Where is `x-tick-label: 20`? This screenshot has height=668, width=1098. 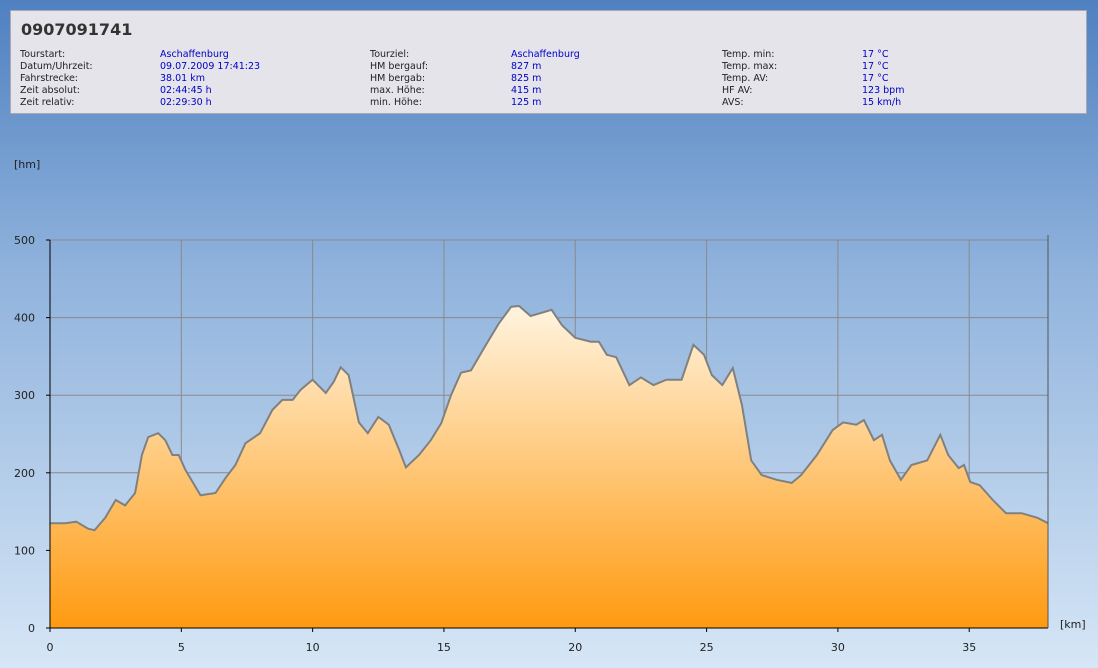 x-tick-label: 20 is located at coordinates (575, 647).